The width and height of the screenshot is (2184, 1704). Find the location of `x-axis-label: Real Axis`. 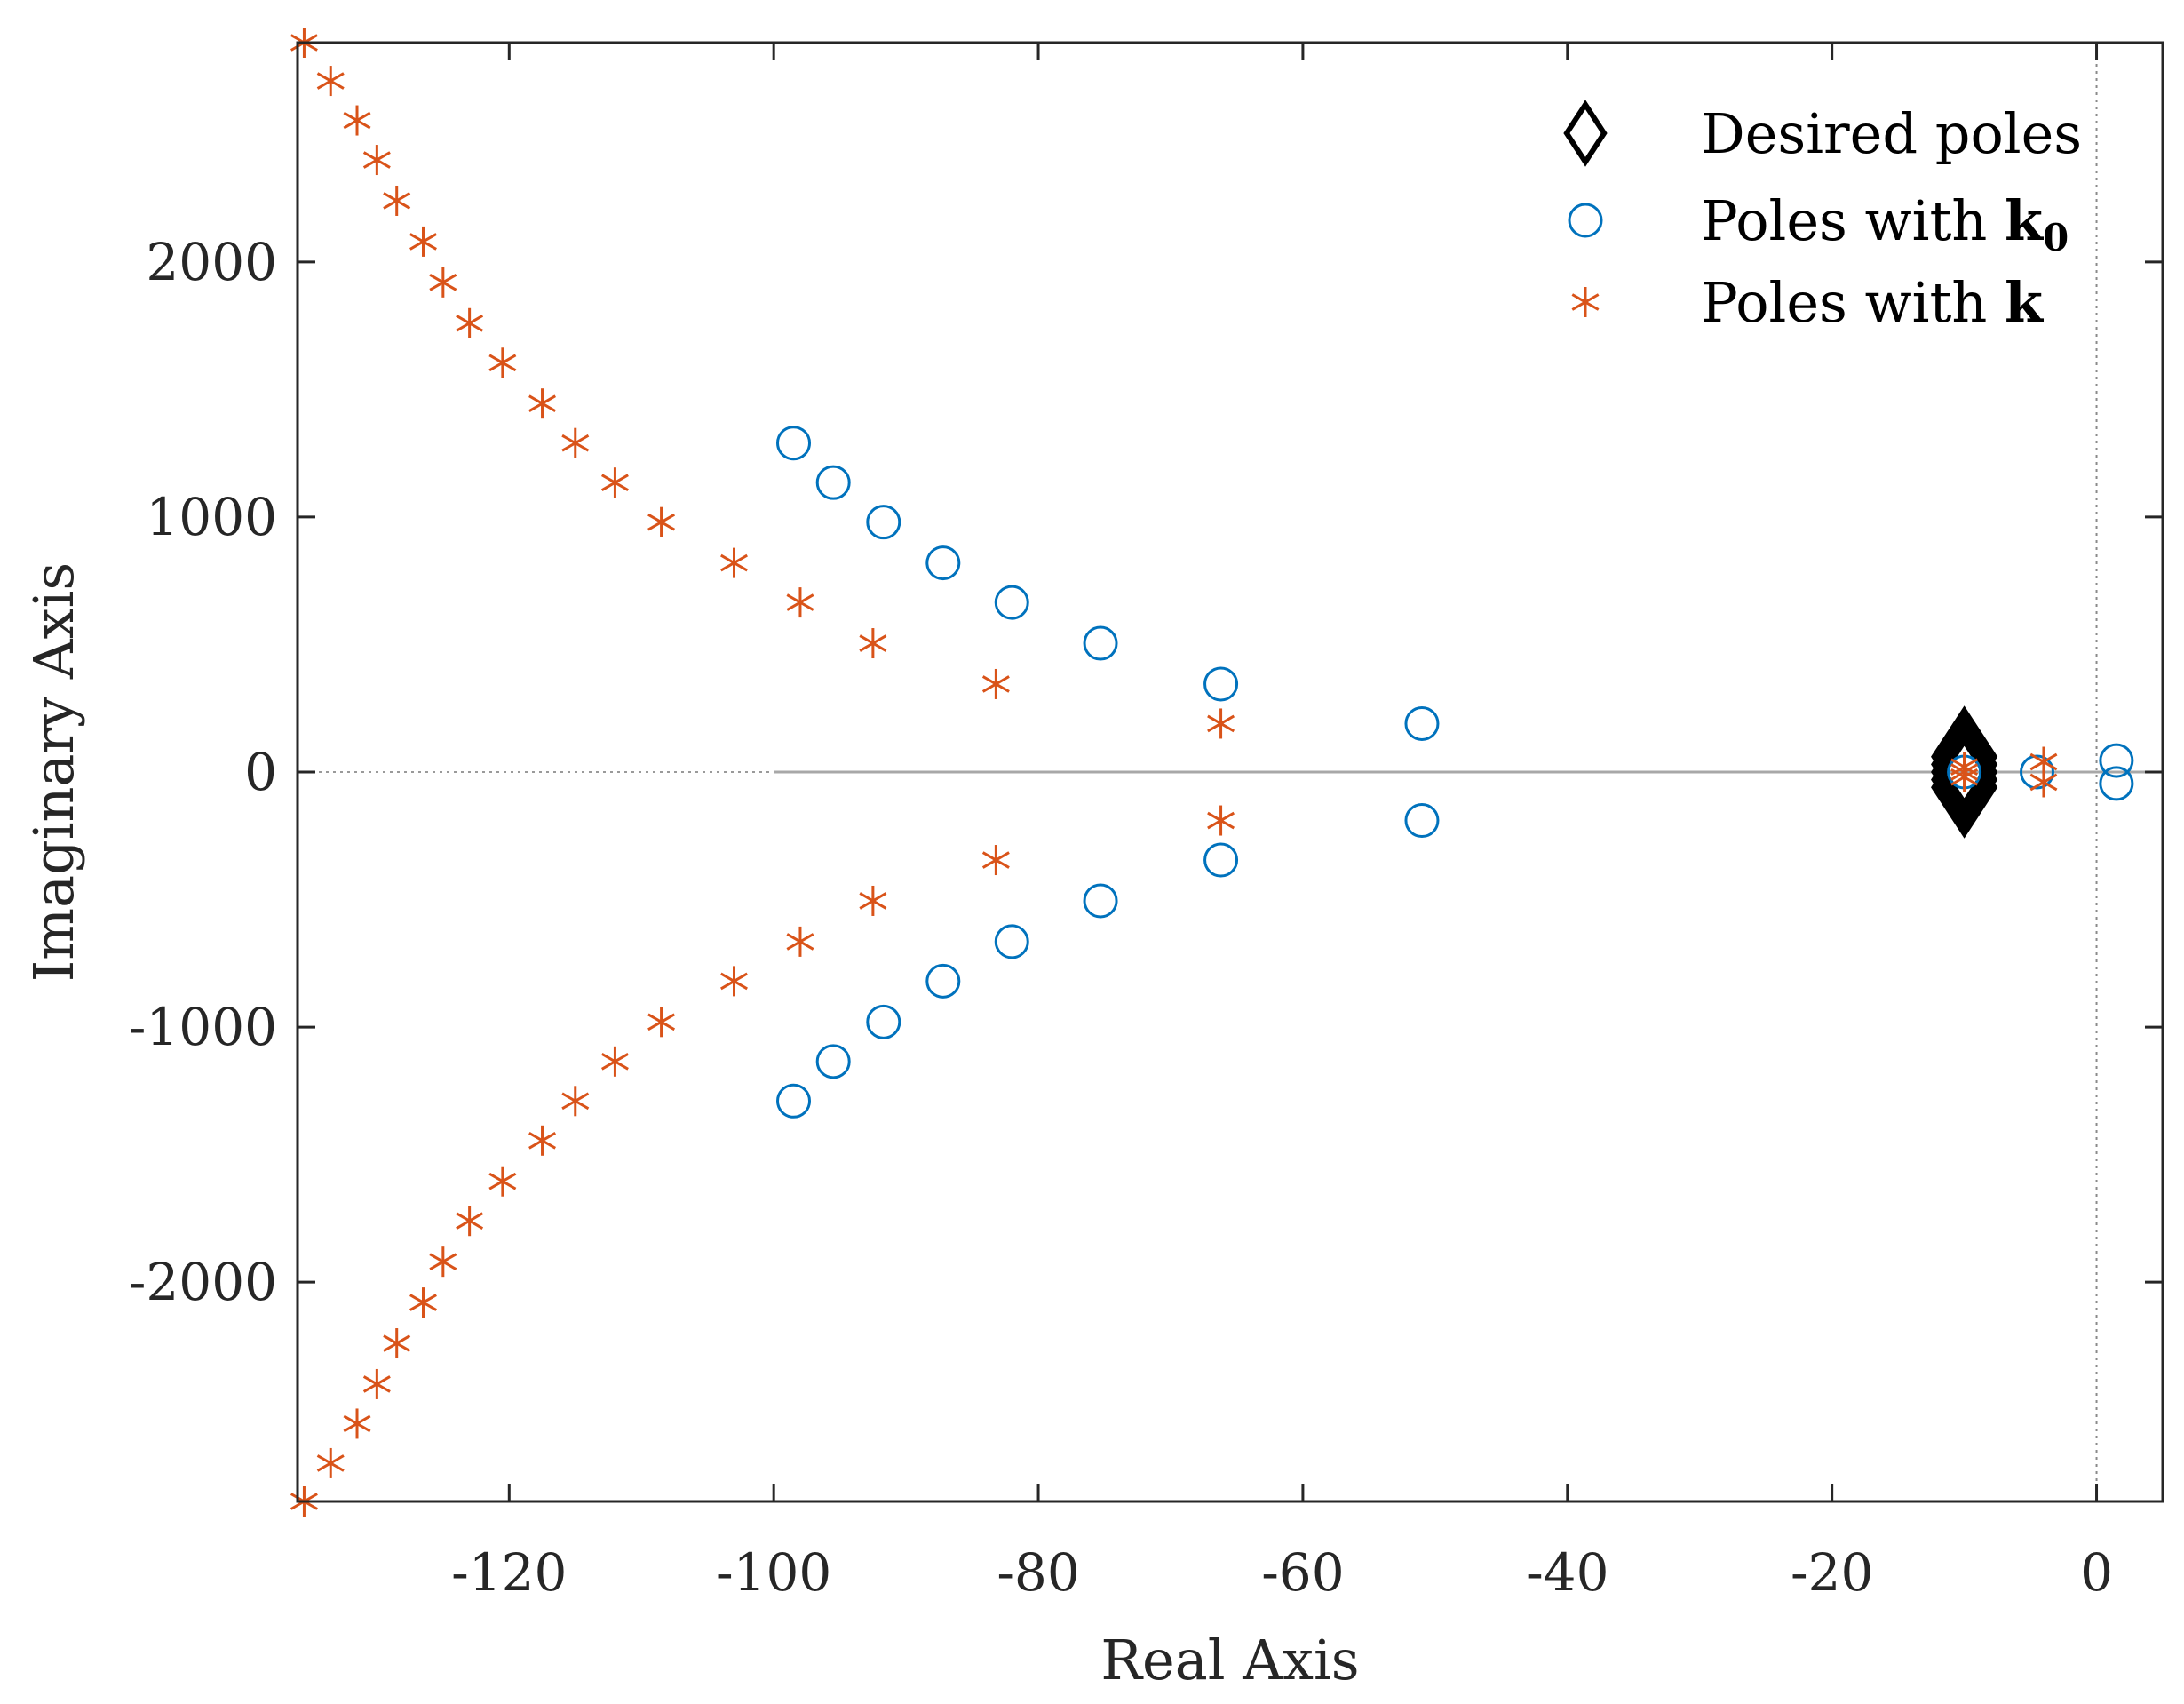

x-axis-label: Real Axis is located at coordinates (1229, 1660).